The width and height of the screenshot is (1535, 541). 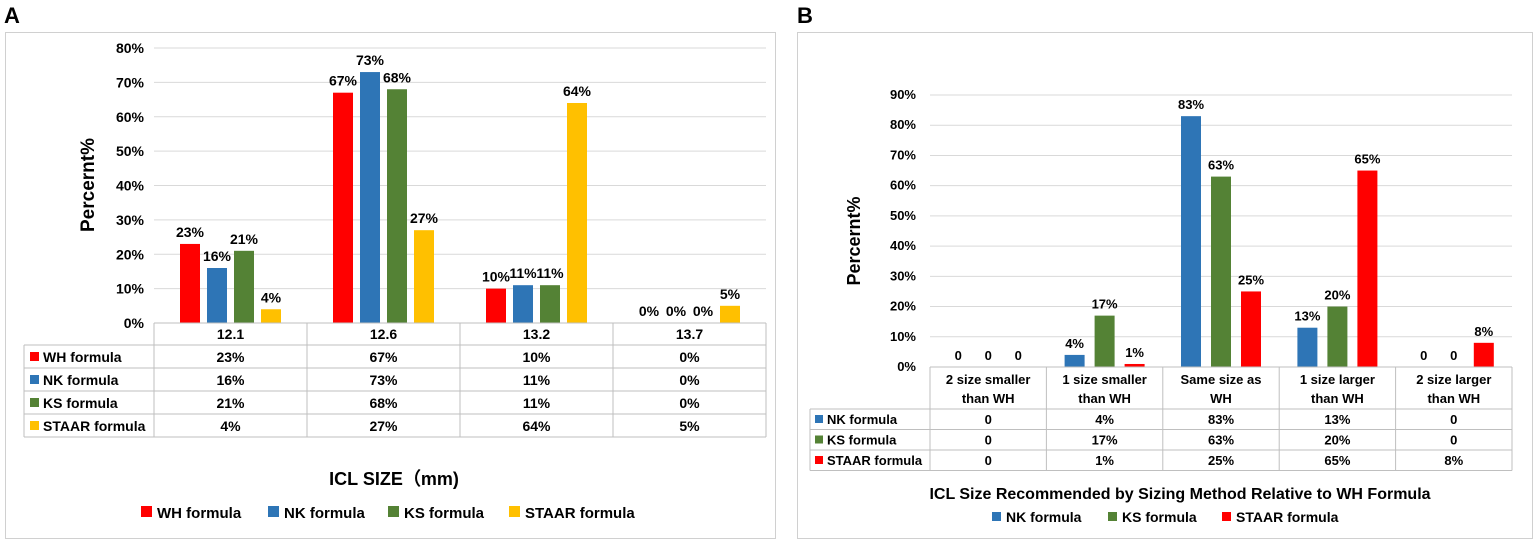 I want to click on data-label: 64%, so click(x=577, y=91).